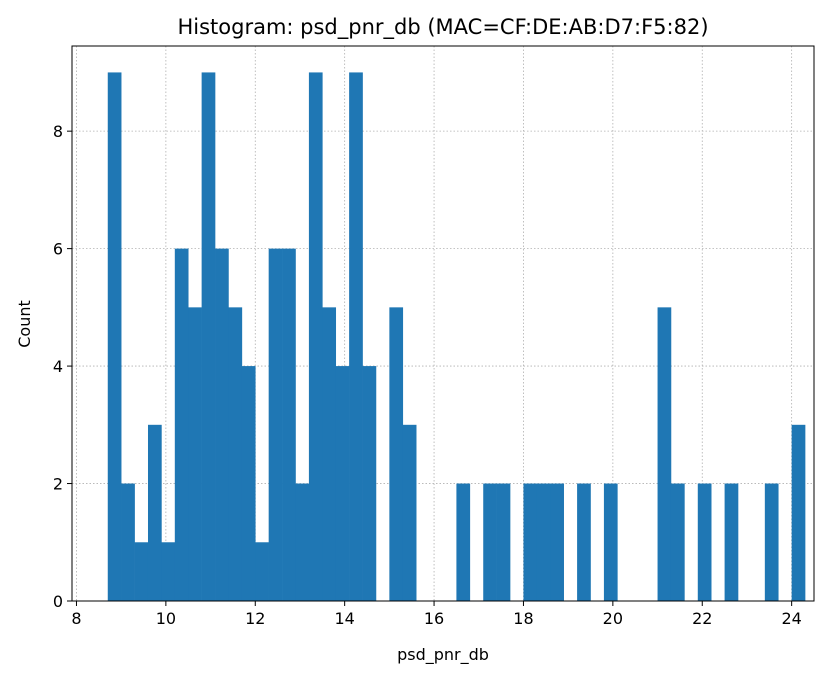 Image resolution: width=830 pixels, height=679 pixels. Describe the element at coordinates (24, 324) in the screenshot. I see `y-axis-label: Count` at that location.